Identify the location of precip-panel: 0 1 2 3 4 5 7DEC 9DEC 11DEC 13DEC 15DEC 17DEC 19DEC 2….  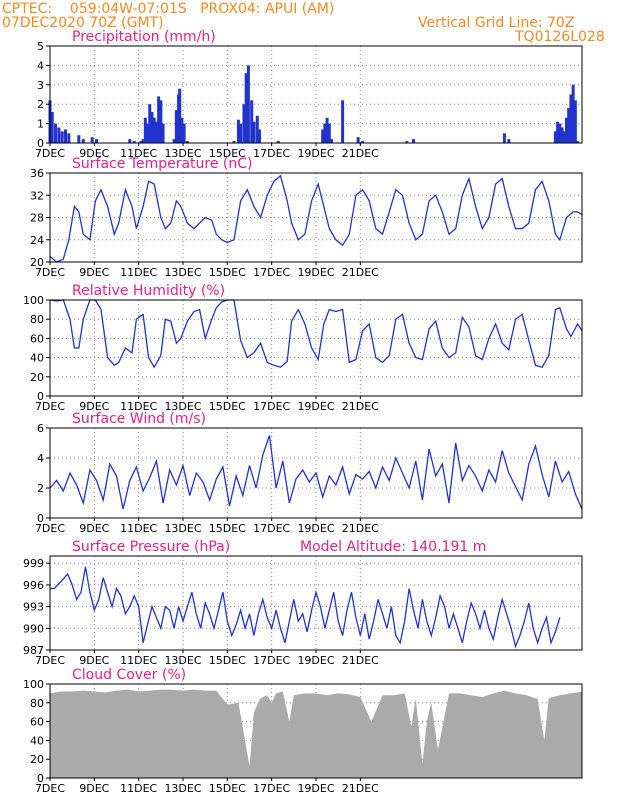
(309, 94).